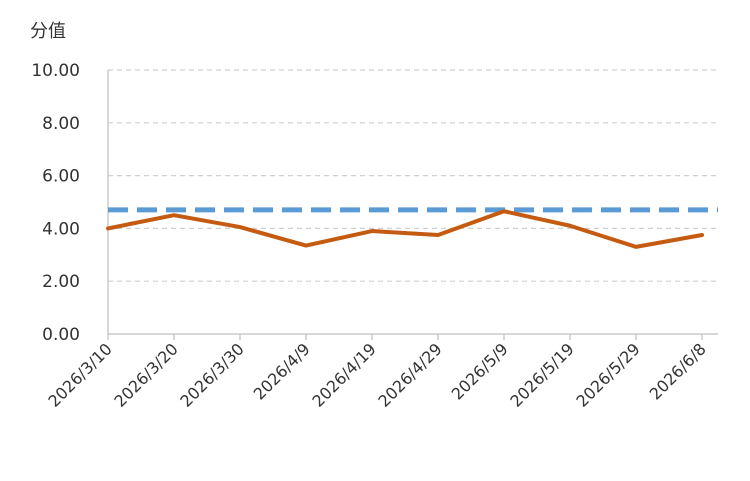  What do you see at coordinates (678, 371) in the screenshot?
I see `x-tick-label: 2026/6/8` at bounding box center [678, 371].